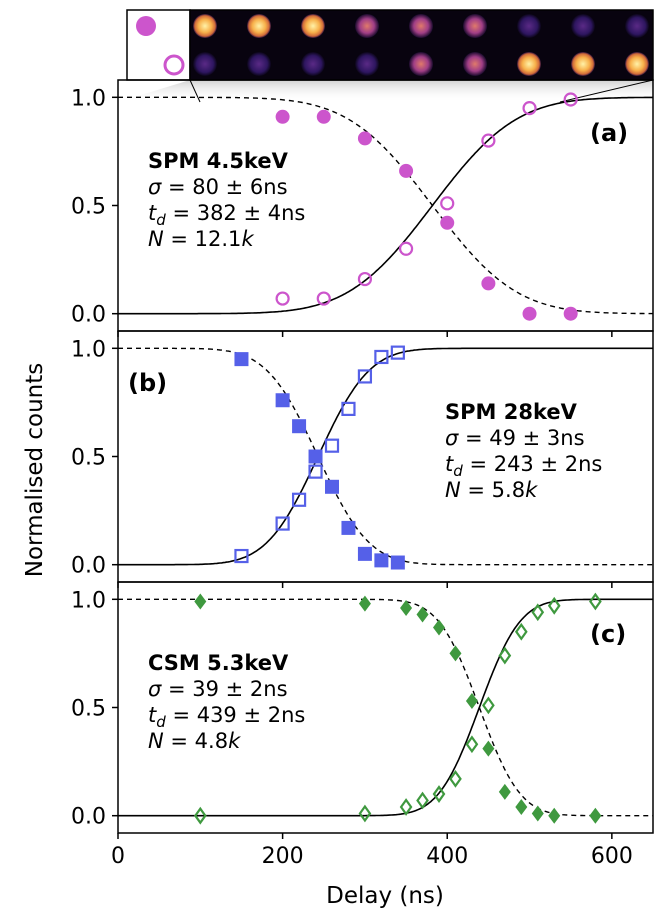 Image resolution: width=663 pixels, height=916 pixels. Describe the element at coordinates (386, 56) in the screenshot. I see `inset-image` at that location.